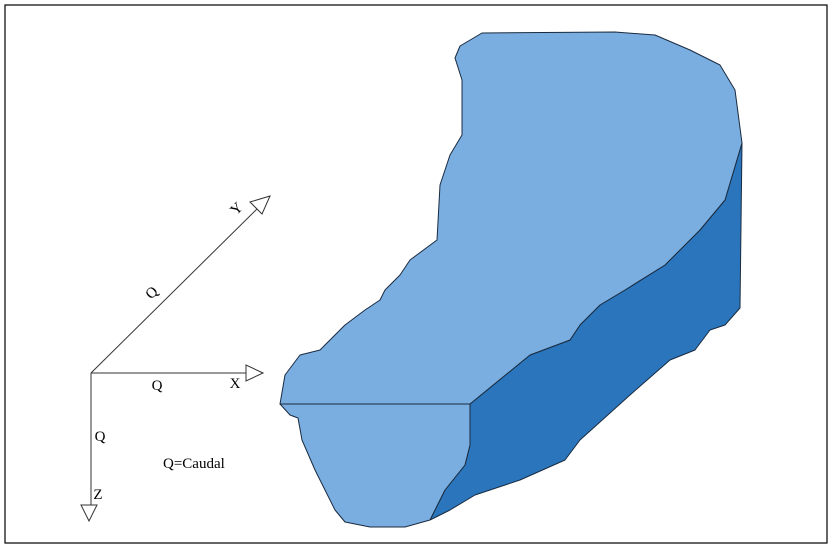  Describe the element at coordinates (89, 513) in the screenshot. I see `z-arrow` at that location.